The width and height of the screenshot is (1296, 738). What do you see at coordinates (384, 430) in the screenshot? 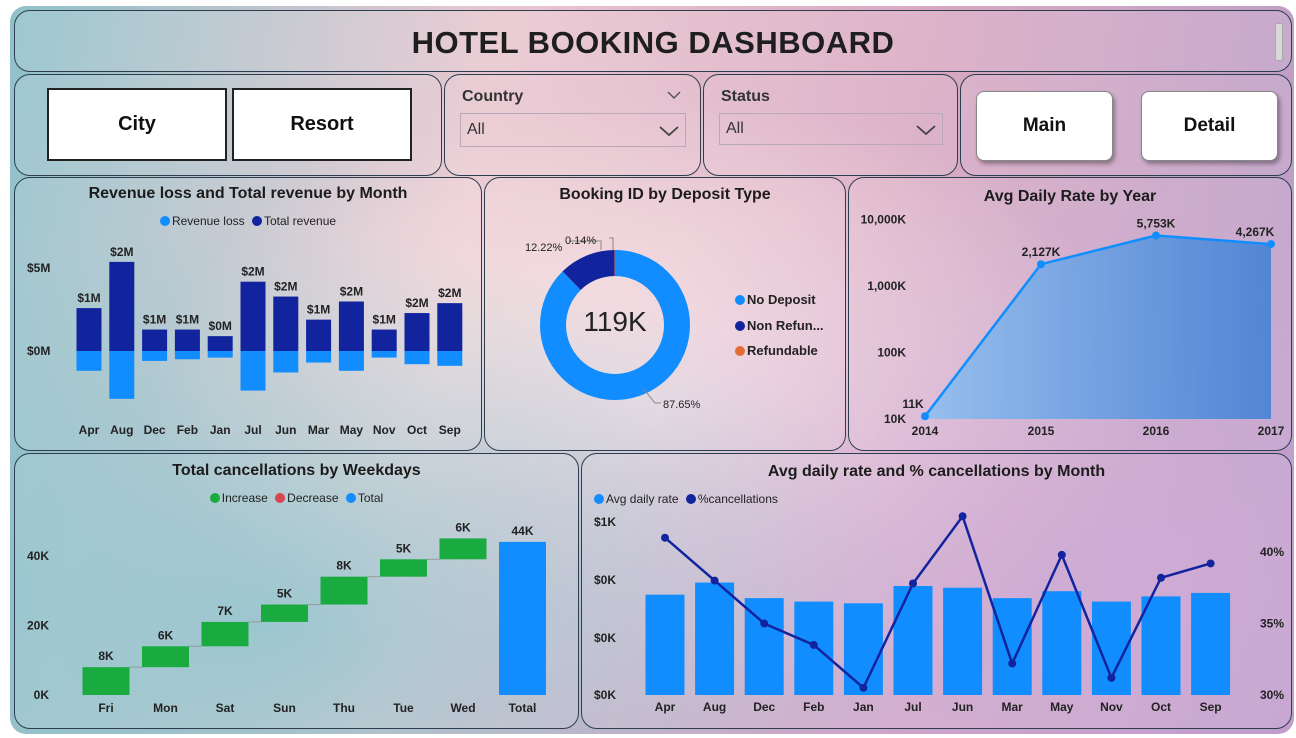
I see `x-tick-label: Nov` at bounding box center [384, 430].